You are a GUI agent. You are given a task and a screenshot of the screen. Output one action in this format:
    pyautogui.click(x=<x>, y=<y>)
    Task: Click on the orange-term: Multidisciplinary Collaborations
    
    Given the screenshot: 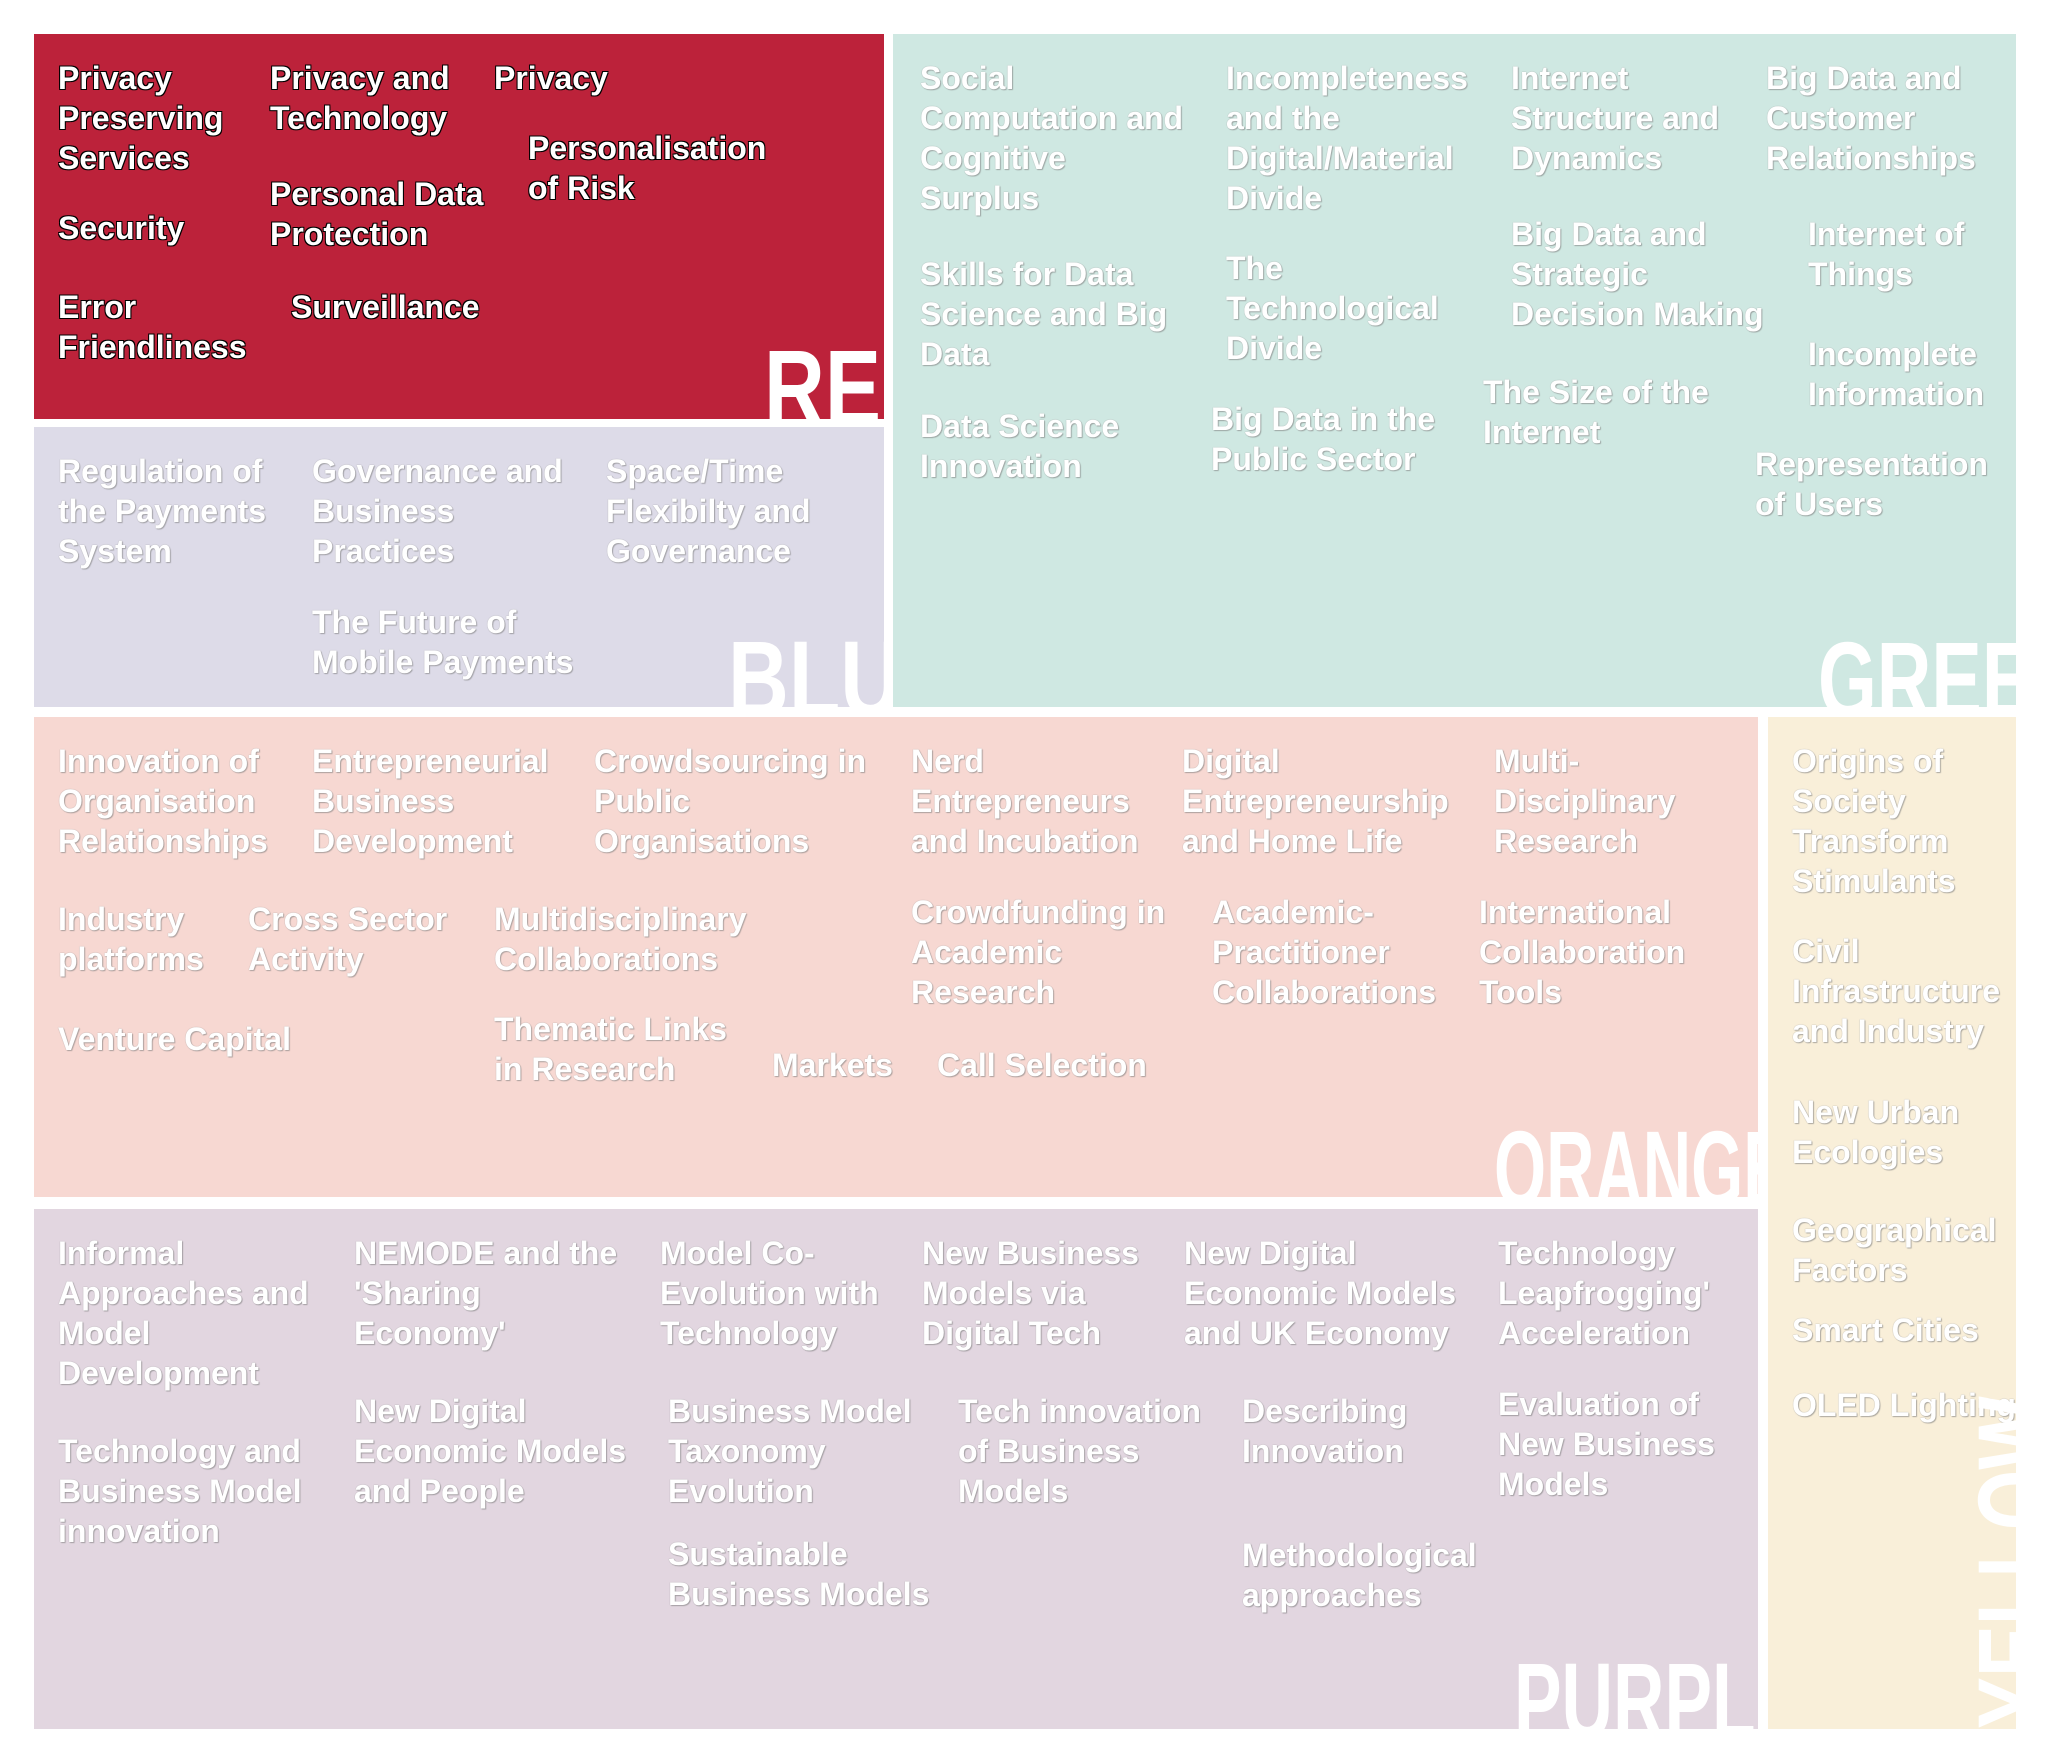 What is the action you would take?
    pyautogui.click(x=620, y=939)
    